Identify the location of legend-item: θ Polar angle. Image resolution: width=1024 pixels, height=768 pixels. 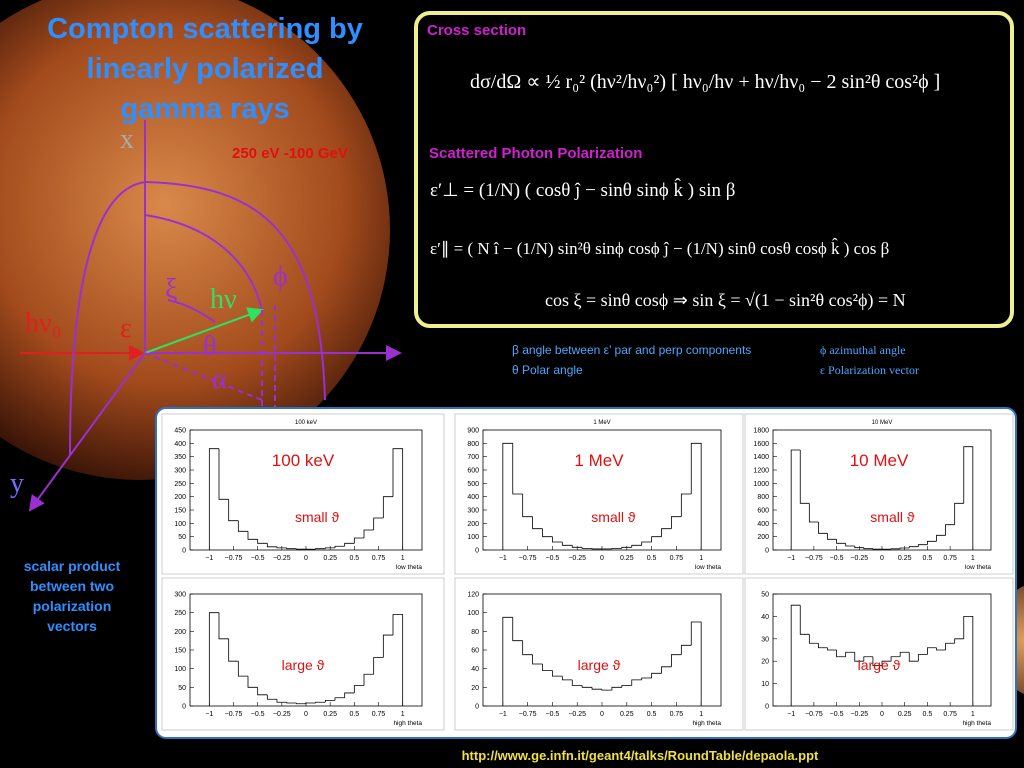
(547, 370).